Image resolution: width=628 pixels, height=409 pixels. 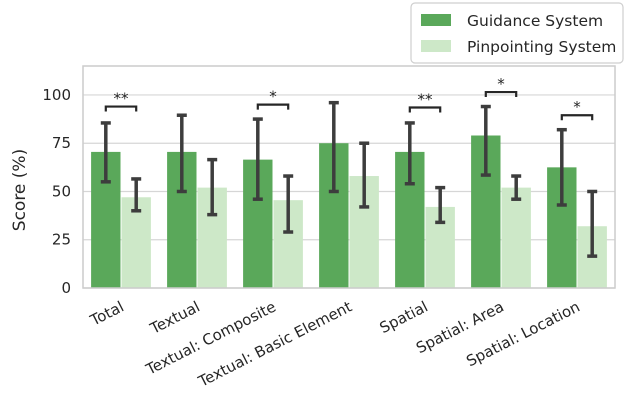 What do you see at coordinates (20, 190) in the screenshot?
I see `y-axis-label: Score (%)` at bounding box center [20, 190].